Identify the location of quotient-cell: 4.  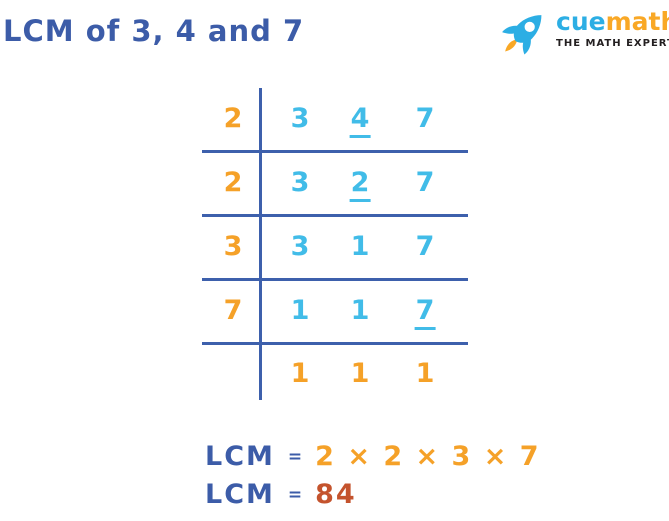
(360, 119).